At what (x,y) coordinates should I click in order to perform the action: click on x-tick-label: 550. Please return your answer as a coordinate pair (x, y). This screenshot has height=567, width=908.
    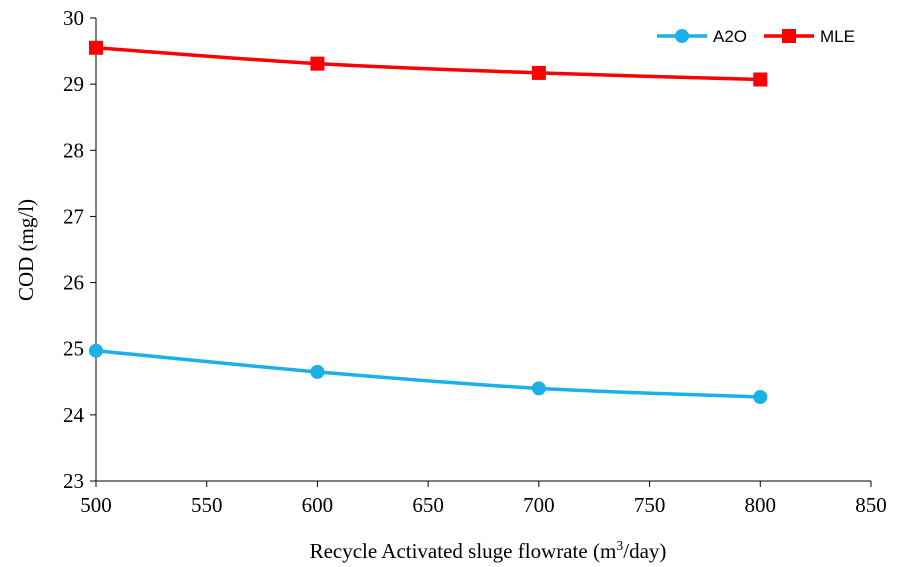
    Looking at the image, I should click on (207, 505).